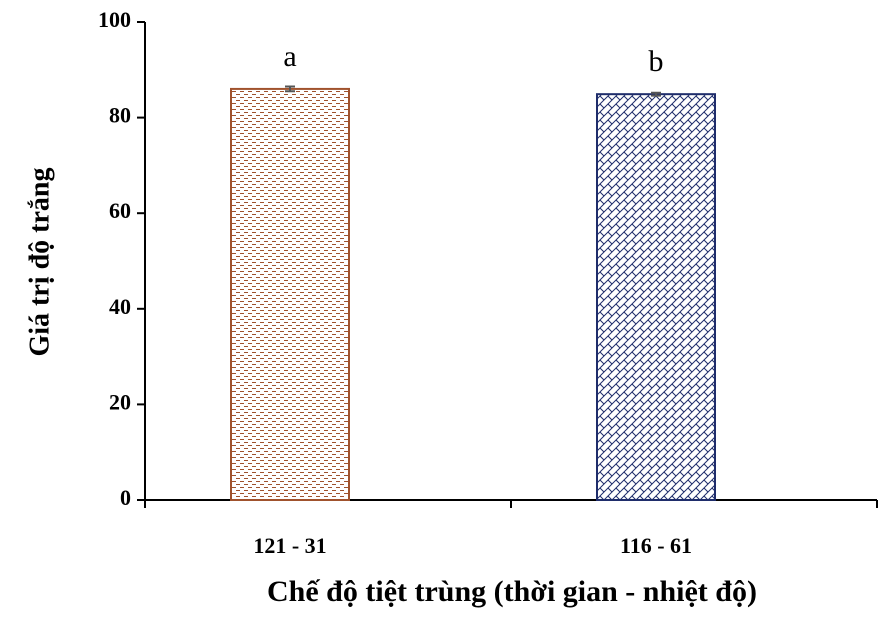 The width and height of the screenshot is (878, 620). What do you see at coordinates (120, 115) in the screenshot?
I see `y-tick-label: 80` at bounding box center [120, 115].